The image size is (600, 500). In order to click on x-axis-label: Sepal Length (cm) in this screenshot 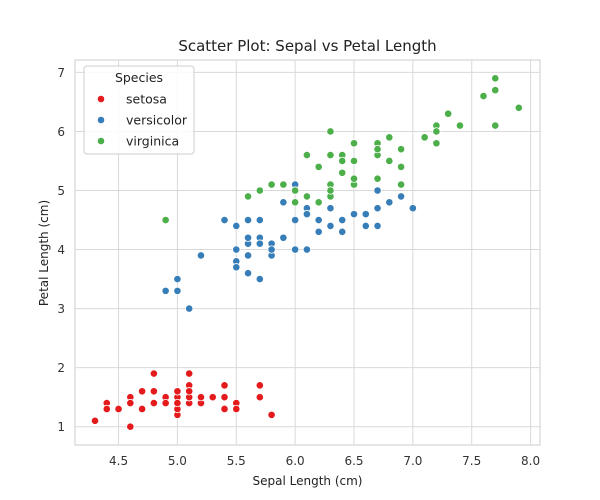, I will do `click(308, 481)`.